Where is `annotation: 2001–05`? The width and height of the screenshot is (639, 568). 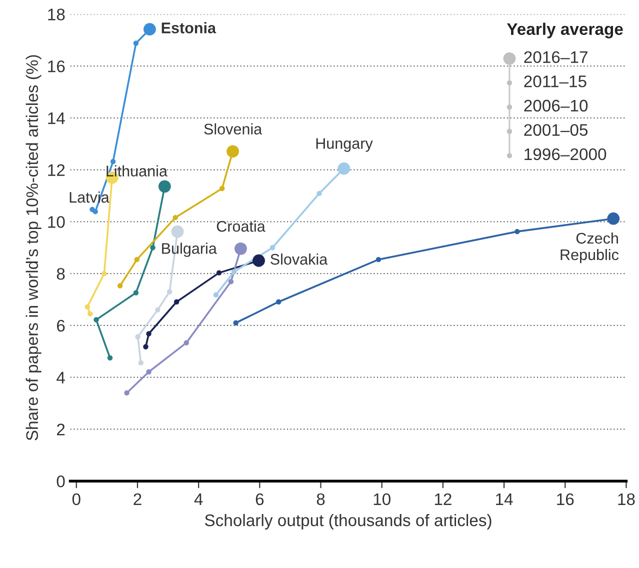
annotation: 2001–05 is located at coordinates (556, 130).